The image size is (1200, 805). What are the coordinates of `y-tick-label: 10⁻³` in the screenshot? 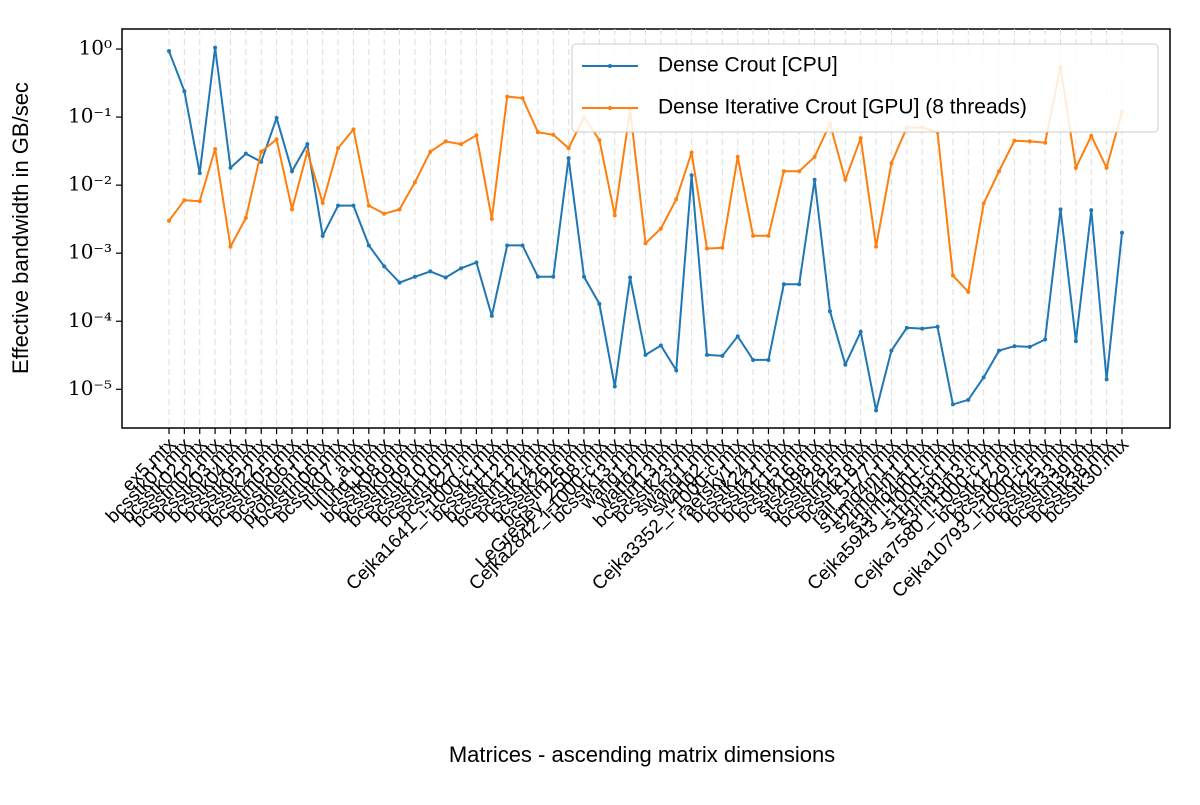 It's located at (90, 252).